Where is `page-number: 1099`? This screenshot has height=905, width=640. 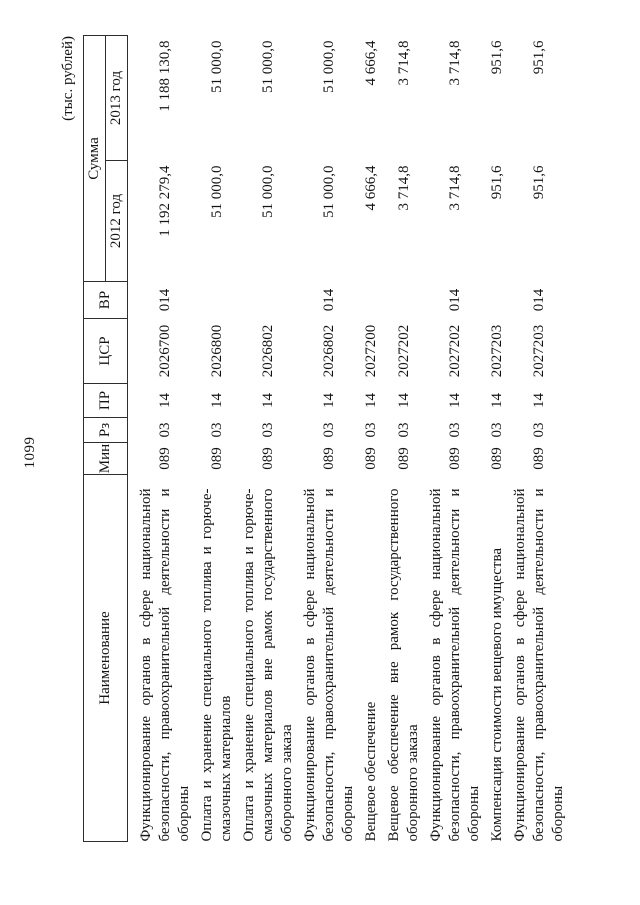 page-number: 1099 is located at coordinates (30, 452).